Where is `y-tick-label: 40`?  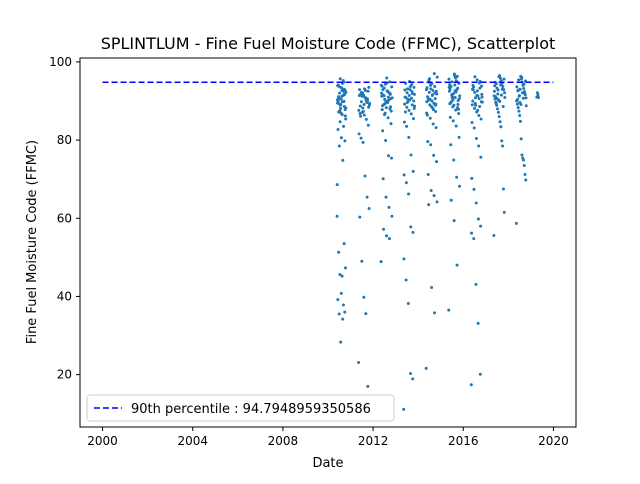 y-tick-label: 40 is located at coordinates (64, 296).